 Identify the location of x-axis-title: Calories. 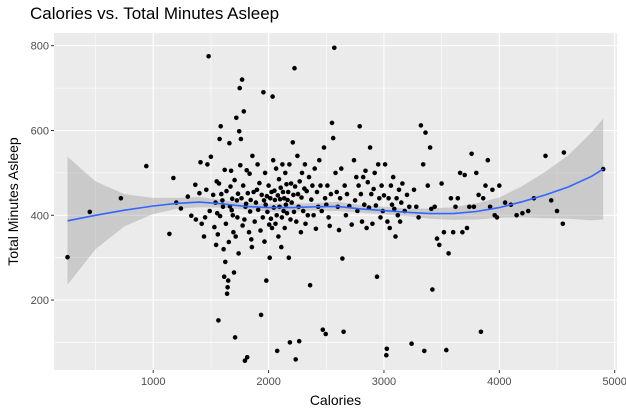
(335, 400).